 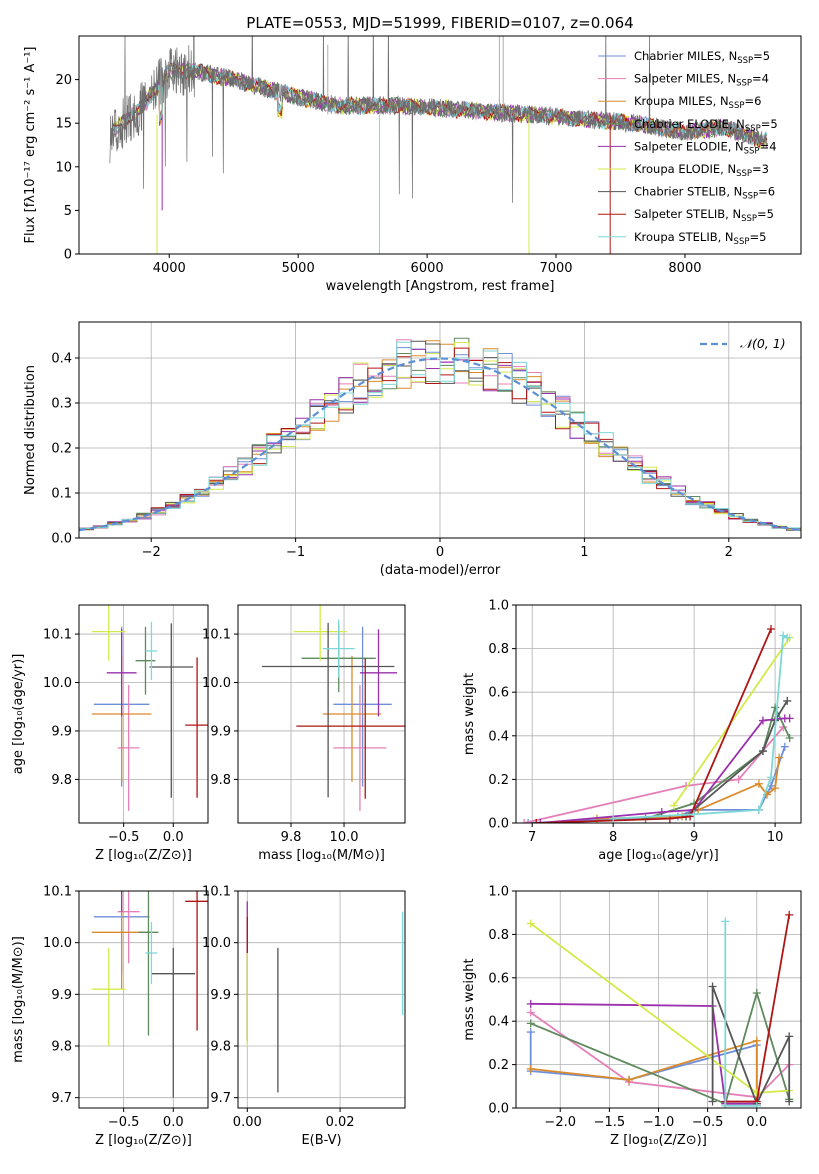 I want to click on x-tick-label: 8000, so click(x=684, y=268).